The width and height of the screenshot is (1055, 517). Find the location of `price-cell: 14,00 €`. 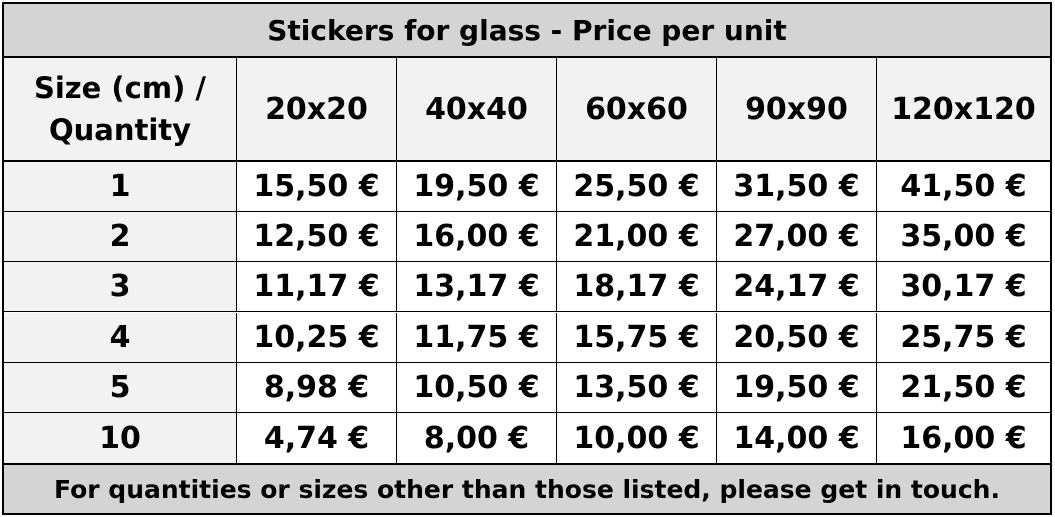

price-cell: 14,00 € is located at coordinates (797, 438).